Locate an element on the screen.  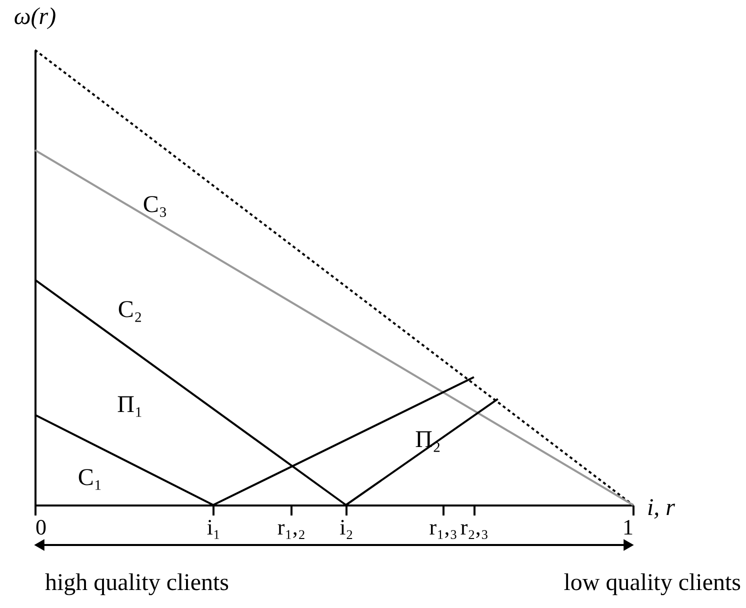
annotation: Π₁ is located at coordinates (130, 405).